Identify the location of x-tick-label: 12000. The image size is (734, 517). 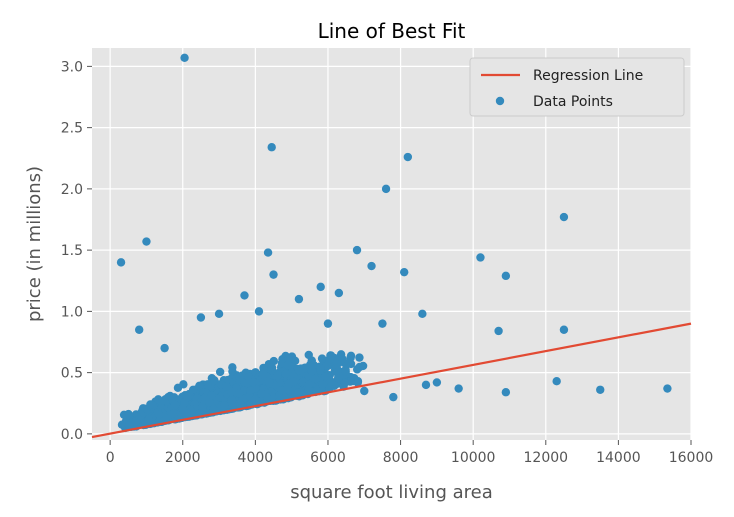
(546, 458).